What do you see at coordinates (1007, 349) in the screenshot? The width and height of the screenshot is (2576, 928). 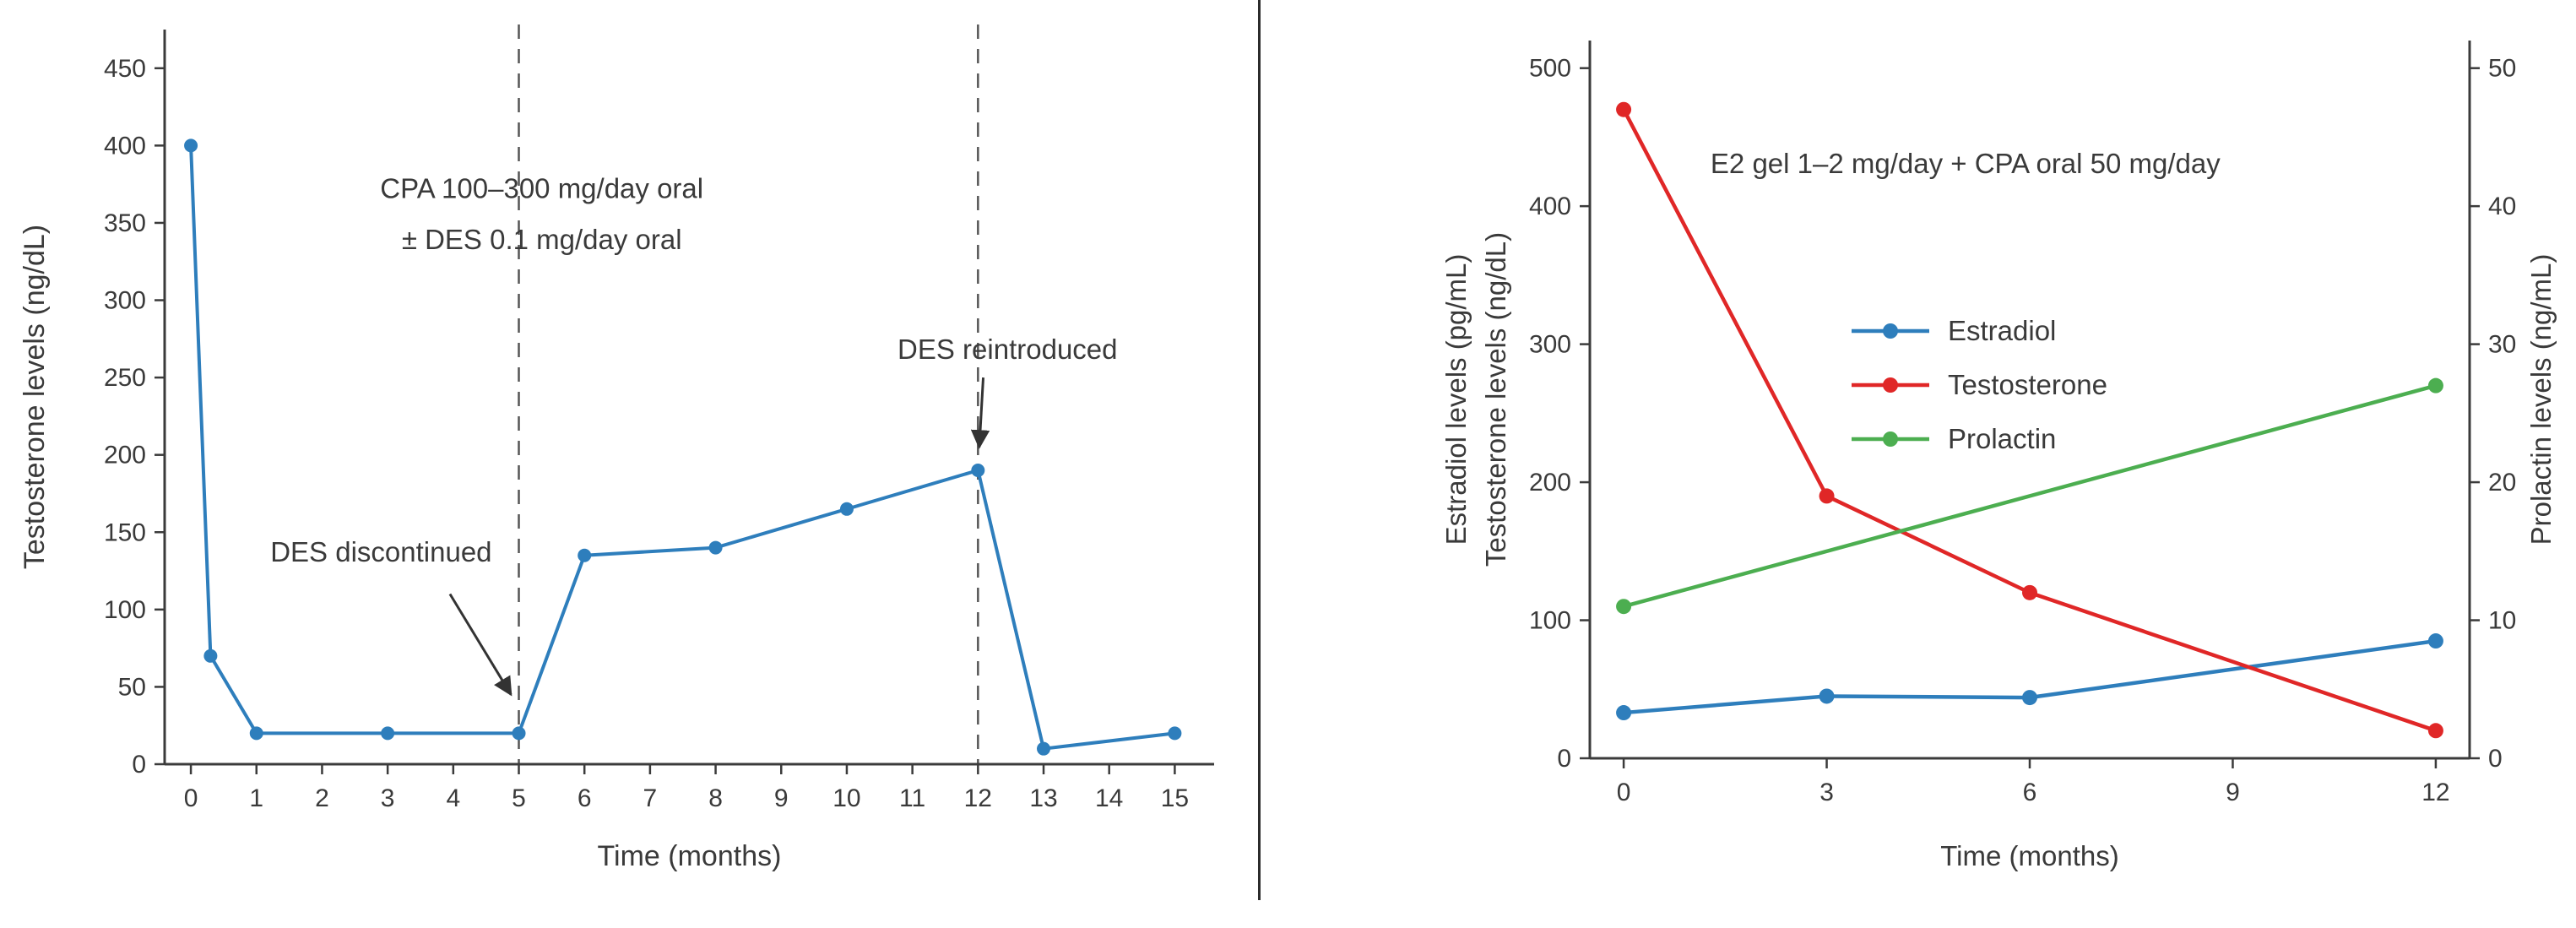 I see `annotation-text: DES reintroduced` at bounding box center [1007, 349].